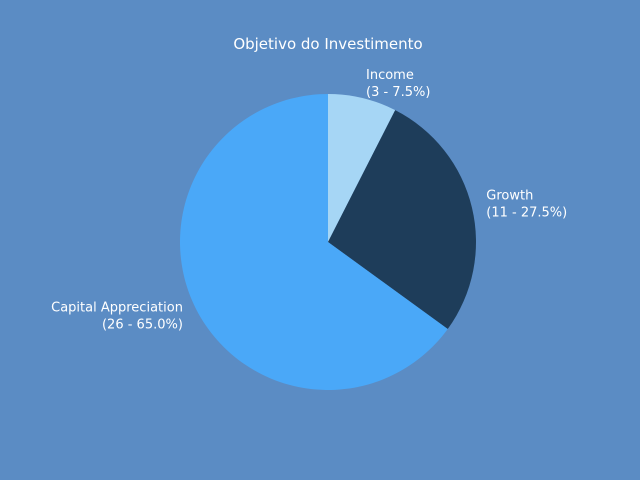 This screenshot has width=640, height=480. What do you see at coordinates (398, 84) in the screenshot?
I see `slice-label-income: Income (3 - 7.5%)` at bounding box center [398, 84].